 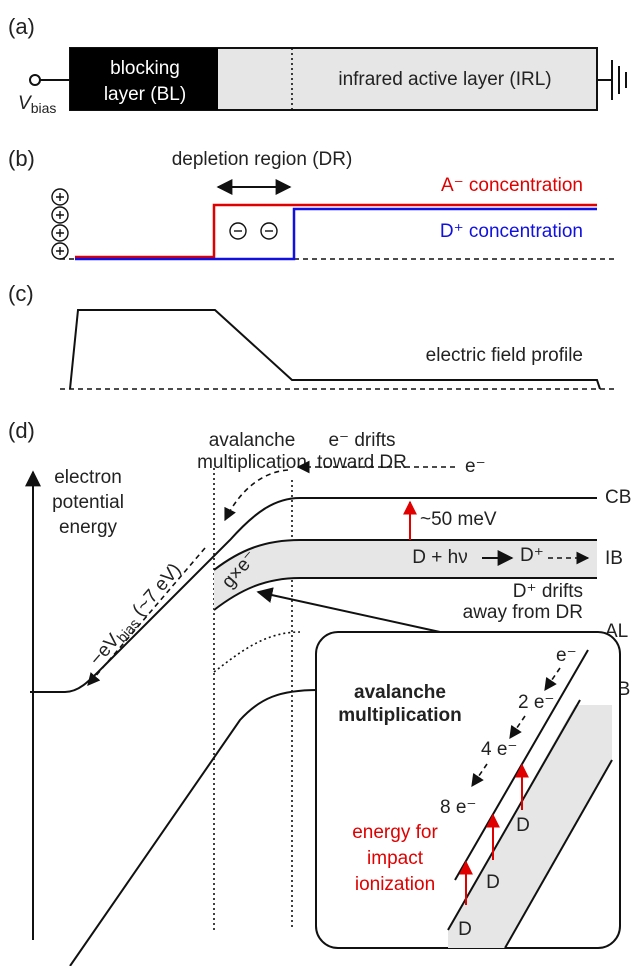 What do you see at coordinates (475, 466) in the screenshot?
I see `electron-label: e⁻` at bounding box center [475, 466].